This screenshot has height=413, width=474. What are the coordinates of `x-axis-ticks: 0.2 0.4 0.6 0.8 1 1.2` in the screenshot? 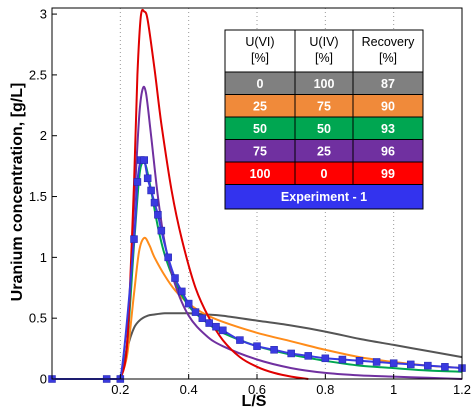 It's located at (291, 385).